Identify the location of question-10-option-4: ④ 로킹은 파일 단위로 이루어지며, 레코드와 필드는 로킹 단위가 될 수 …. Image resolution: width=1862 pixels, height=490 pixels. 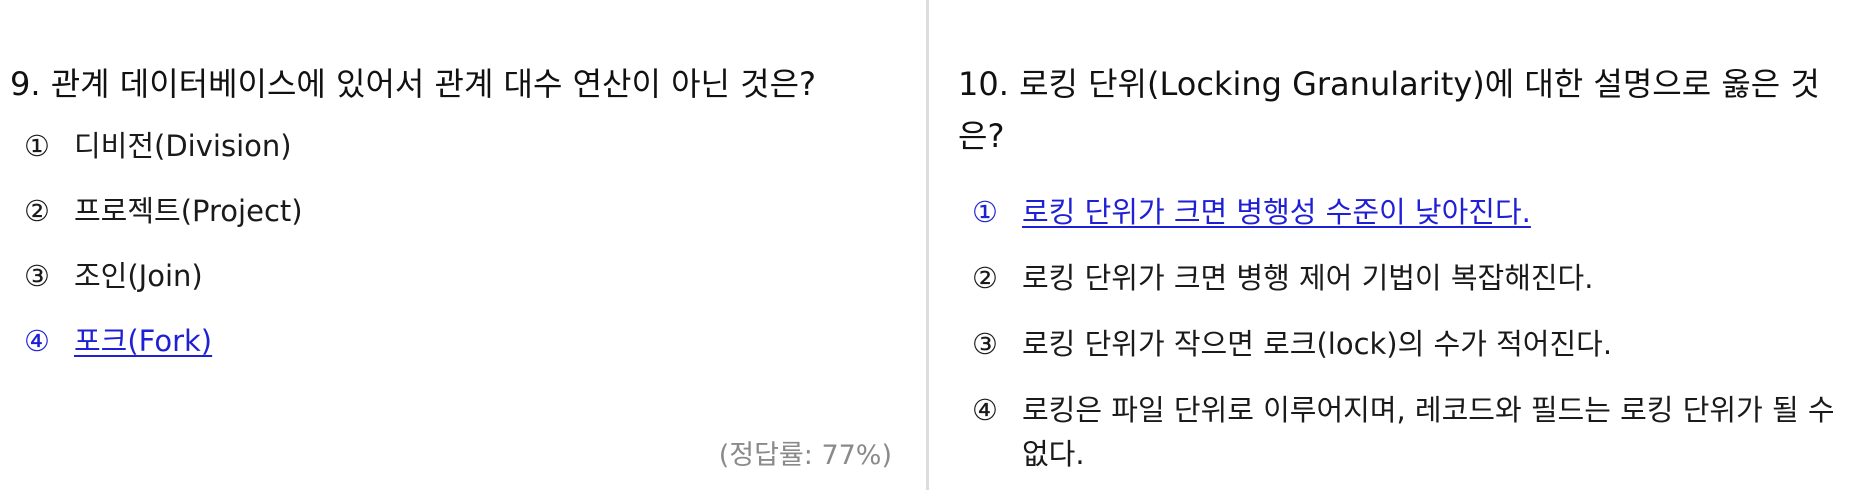
(1405, 432).